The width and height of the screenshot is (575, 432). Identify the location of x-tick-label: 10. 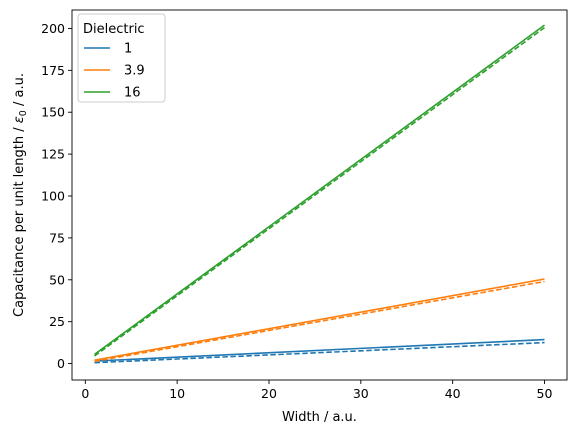
(177, 393).